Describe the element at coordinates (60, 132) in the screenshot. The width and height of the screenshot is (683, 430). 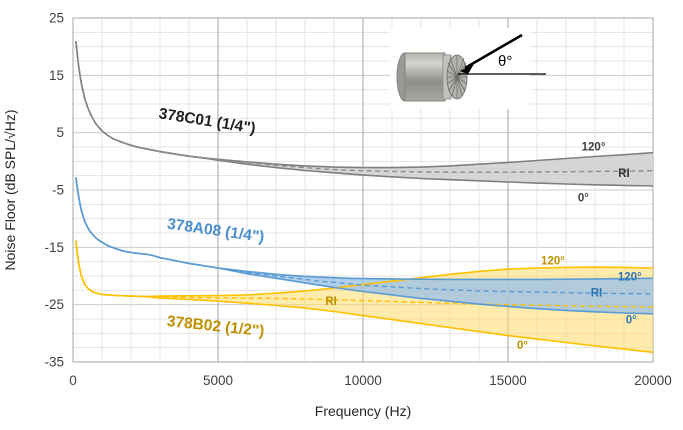
I see `svg-text: 5` at that location.